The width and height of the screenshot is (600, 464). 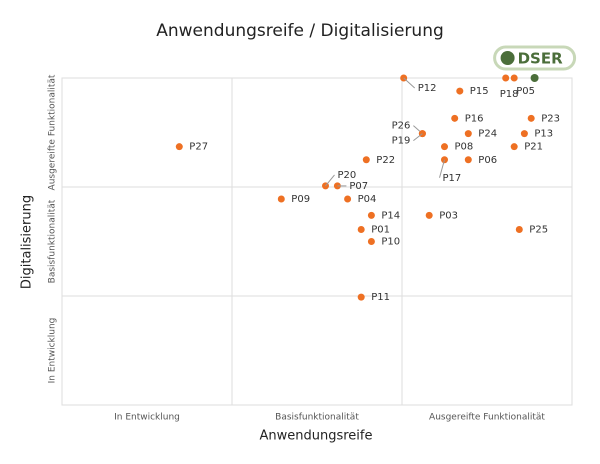 I want to click on point-label: P19, so click(x=401, y=141).